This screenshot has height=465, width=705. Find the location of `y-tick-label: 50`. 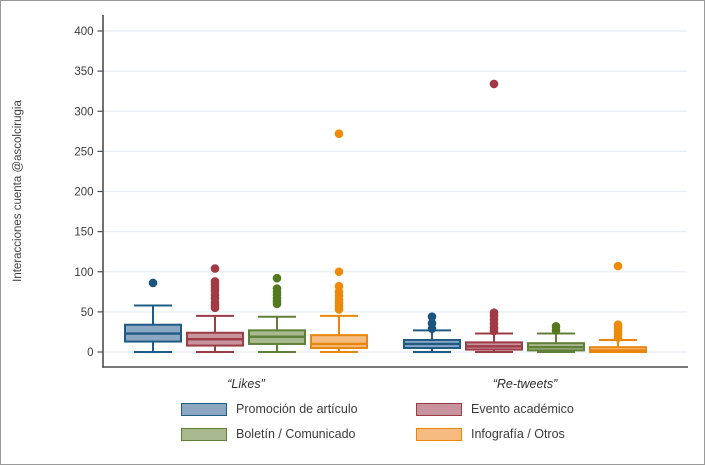

y-tick-label: 50 is located at coordinates (87, 313).